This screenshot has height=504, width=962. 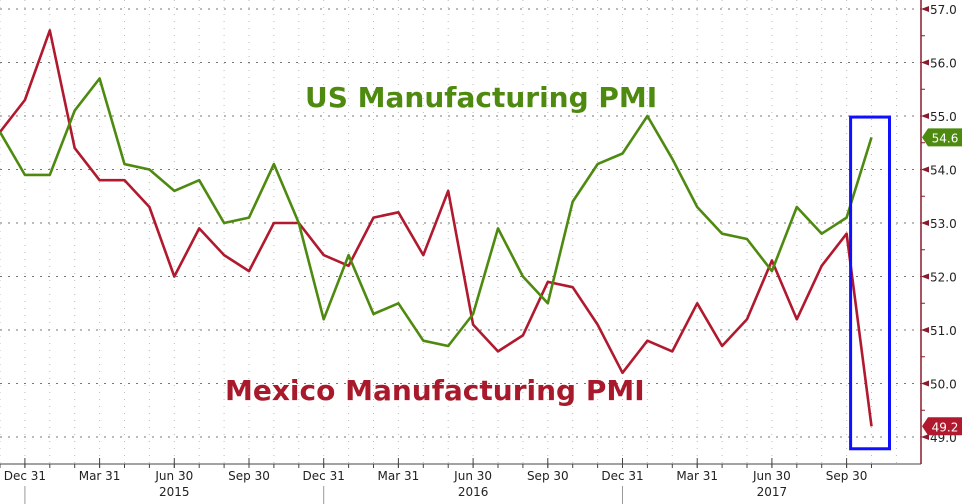 I want to click on mexico-series-annotation: Mexico Manufacturing PMI, so click(x=435, y=390).